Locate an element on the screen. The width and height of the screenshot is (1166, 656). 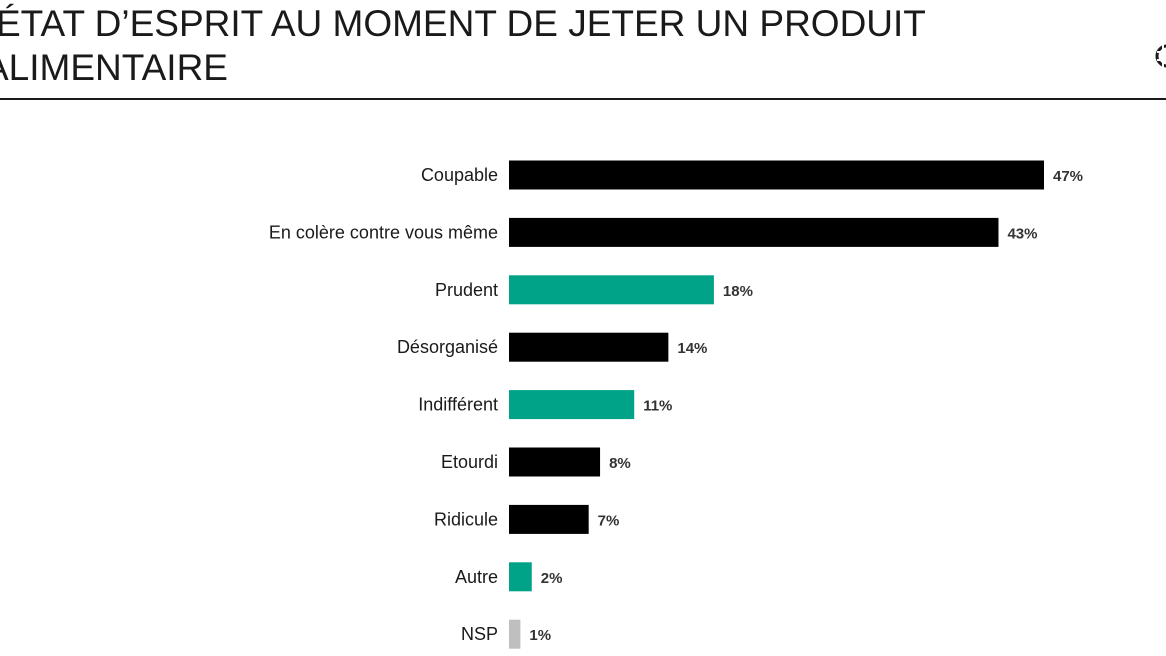
bar-group: Indifférent 11% is located at coordinates (545, 405).